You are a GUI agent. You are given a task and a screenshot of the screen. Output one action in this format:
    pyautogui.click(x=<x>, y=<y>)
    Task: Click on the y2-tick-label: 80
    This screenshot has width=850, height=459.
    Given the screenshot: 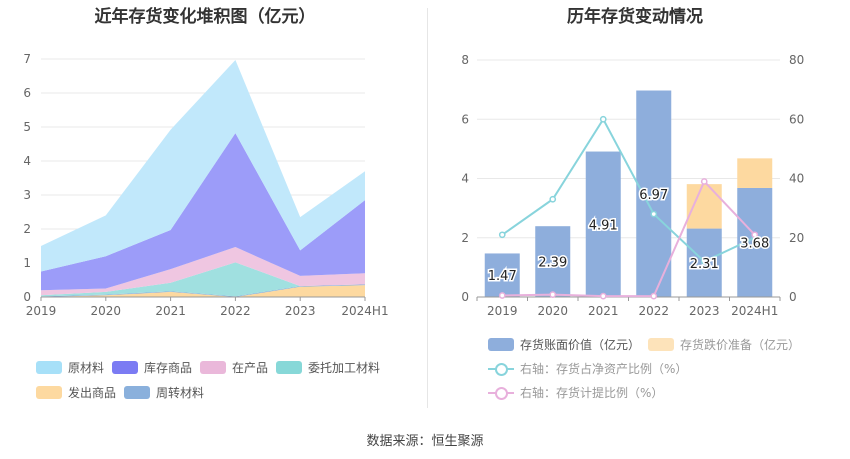 What is the action you would take?
    pyautogui.click(x=796, y=60)
    